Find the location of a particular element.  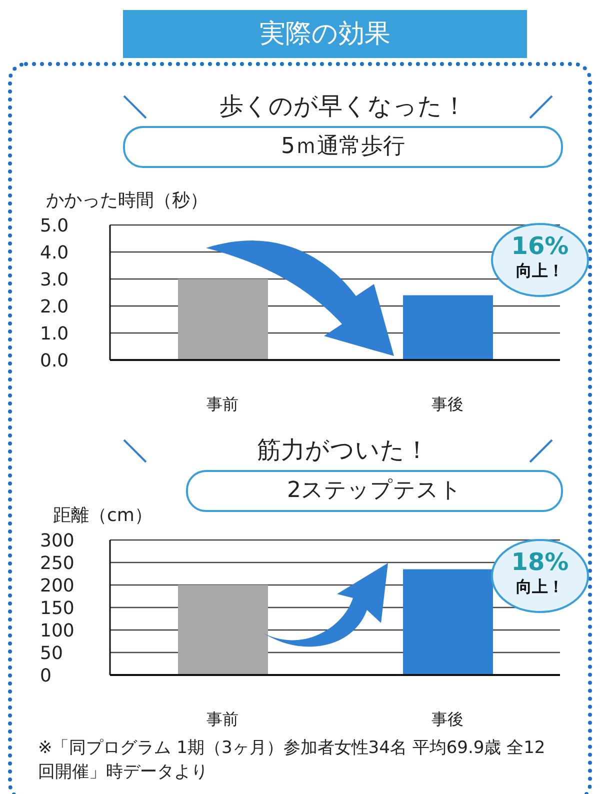

y-axis-title: 距離（cm） is located at coordinates (102, 515).